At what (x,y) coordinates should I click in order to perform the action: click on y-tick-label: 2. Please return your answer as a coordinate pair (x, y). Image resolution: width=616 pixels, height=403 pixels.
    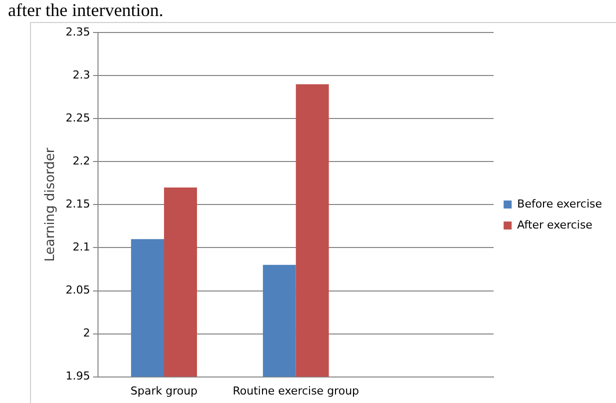
    Looking at the image, I should click on (86, 333).